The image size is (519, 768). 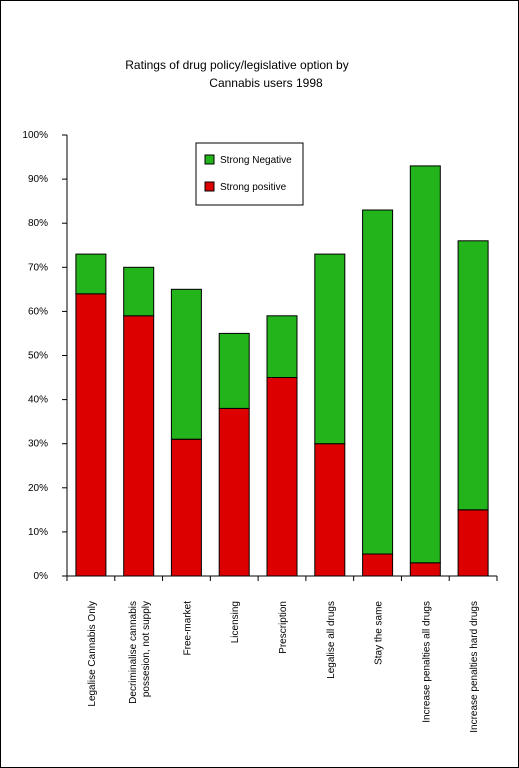 I want to click on category-label: Stay the same, so click(x=379, y=633).